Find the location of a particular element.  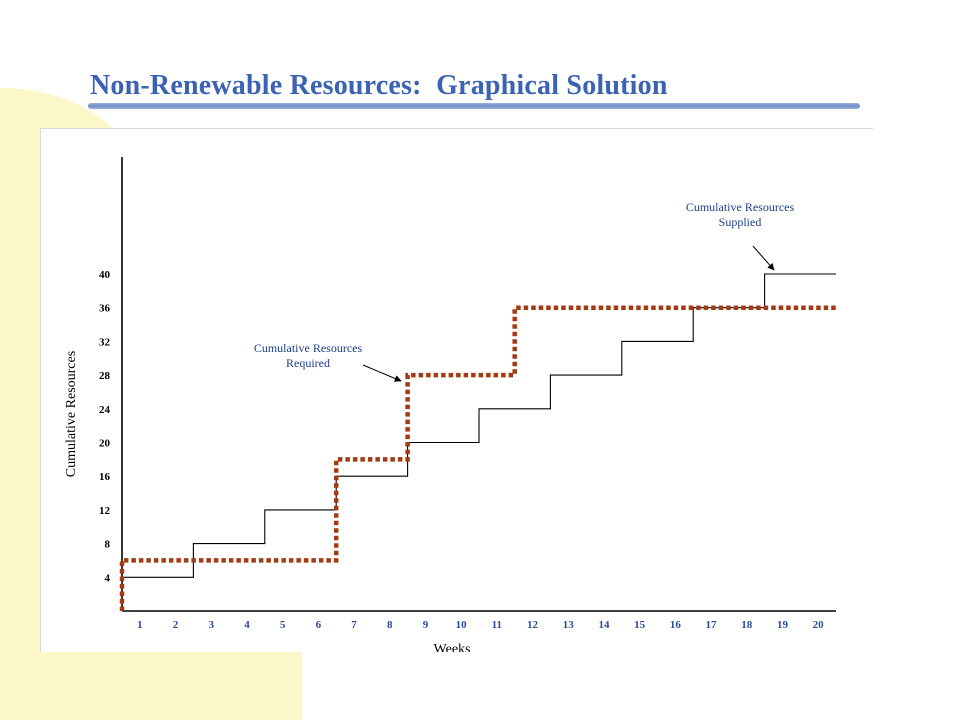

x-tick-label: 20 is located at coordinates (819, 625).